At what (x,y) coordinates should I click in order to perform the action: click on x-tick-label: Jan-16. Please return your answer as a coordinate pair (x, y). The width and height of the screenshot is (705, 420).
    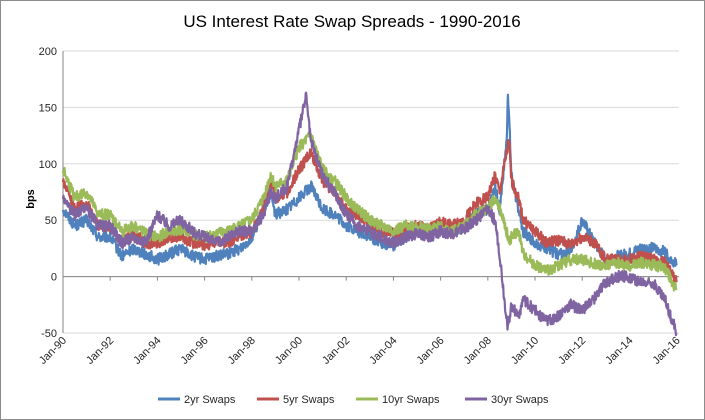
    Looking at the image, I should click on (666, 351).